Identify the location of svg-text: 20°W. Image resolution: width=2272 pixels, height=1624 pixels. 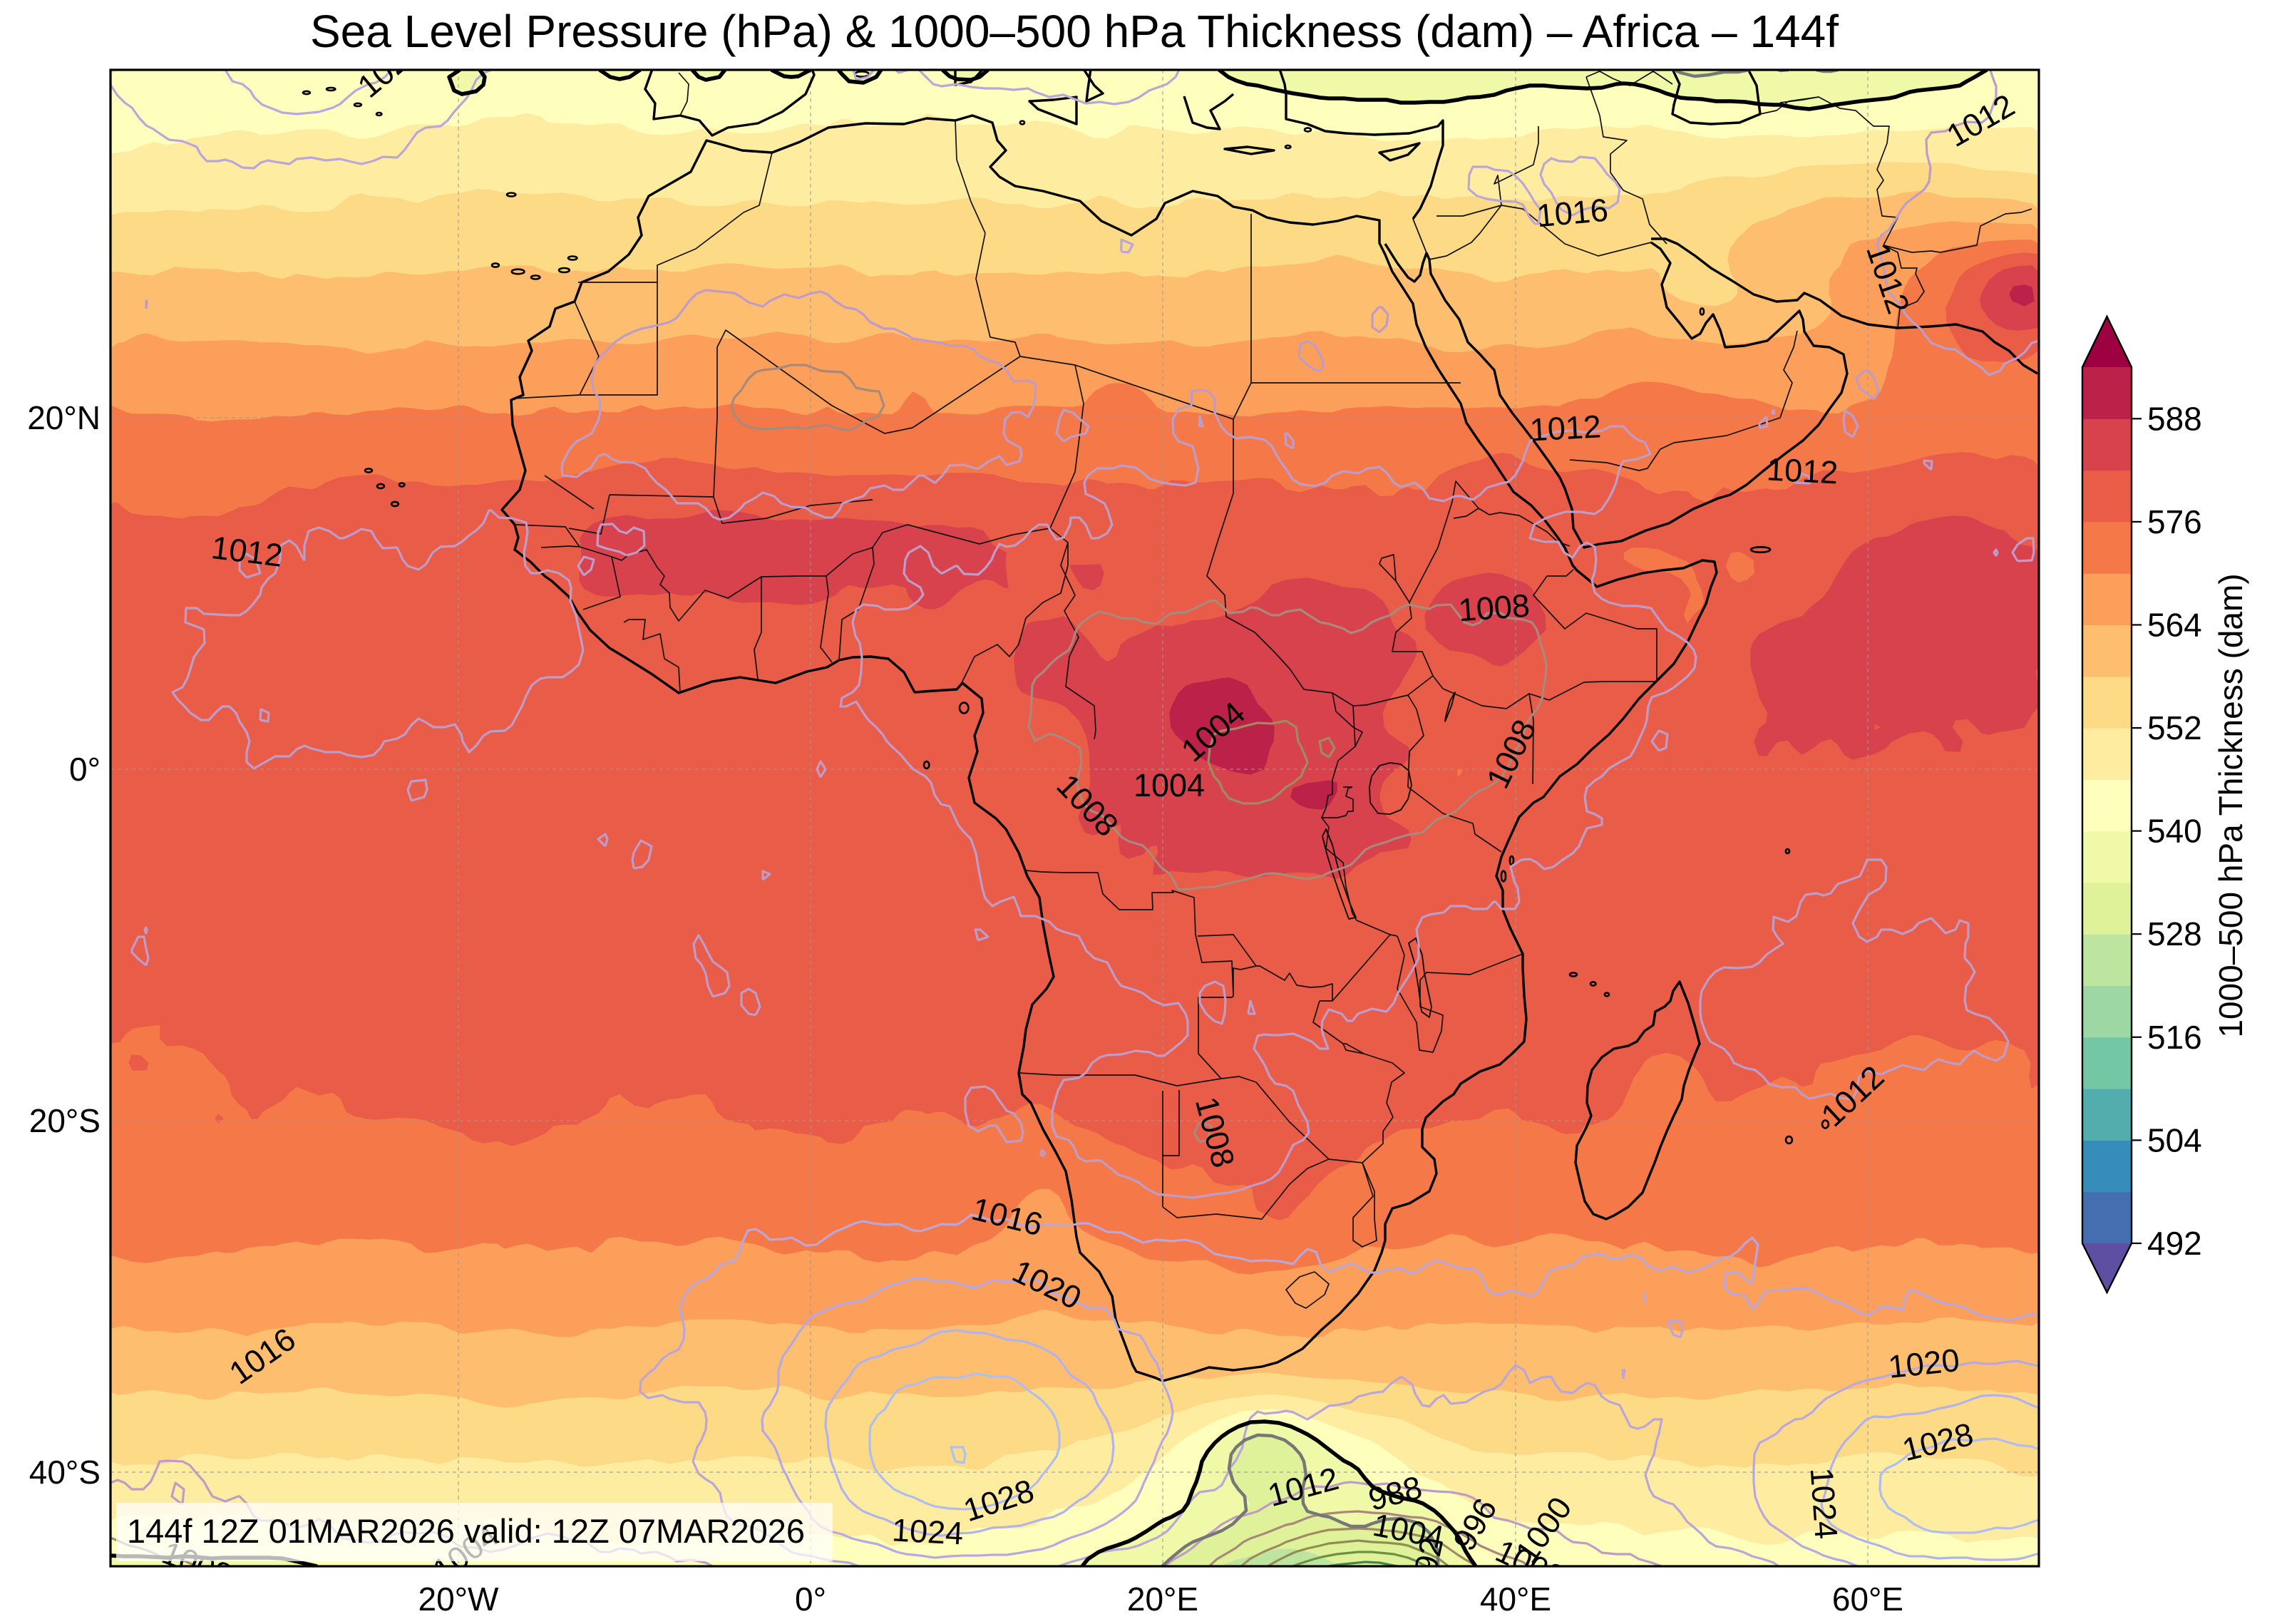
(459, 1599).